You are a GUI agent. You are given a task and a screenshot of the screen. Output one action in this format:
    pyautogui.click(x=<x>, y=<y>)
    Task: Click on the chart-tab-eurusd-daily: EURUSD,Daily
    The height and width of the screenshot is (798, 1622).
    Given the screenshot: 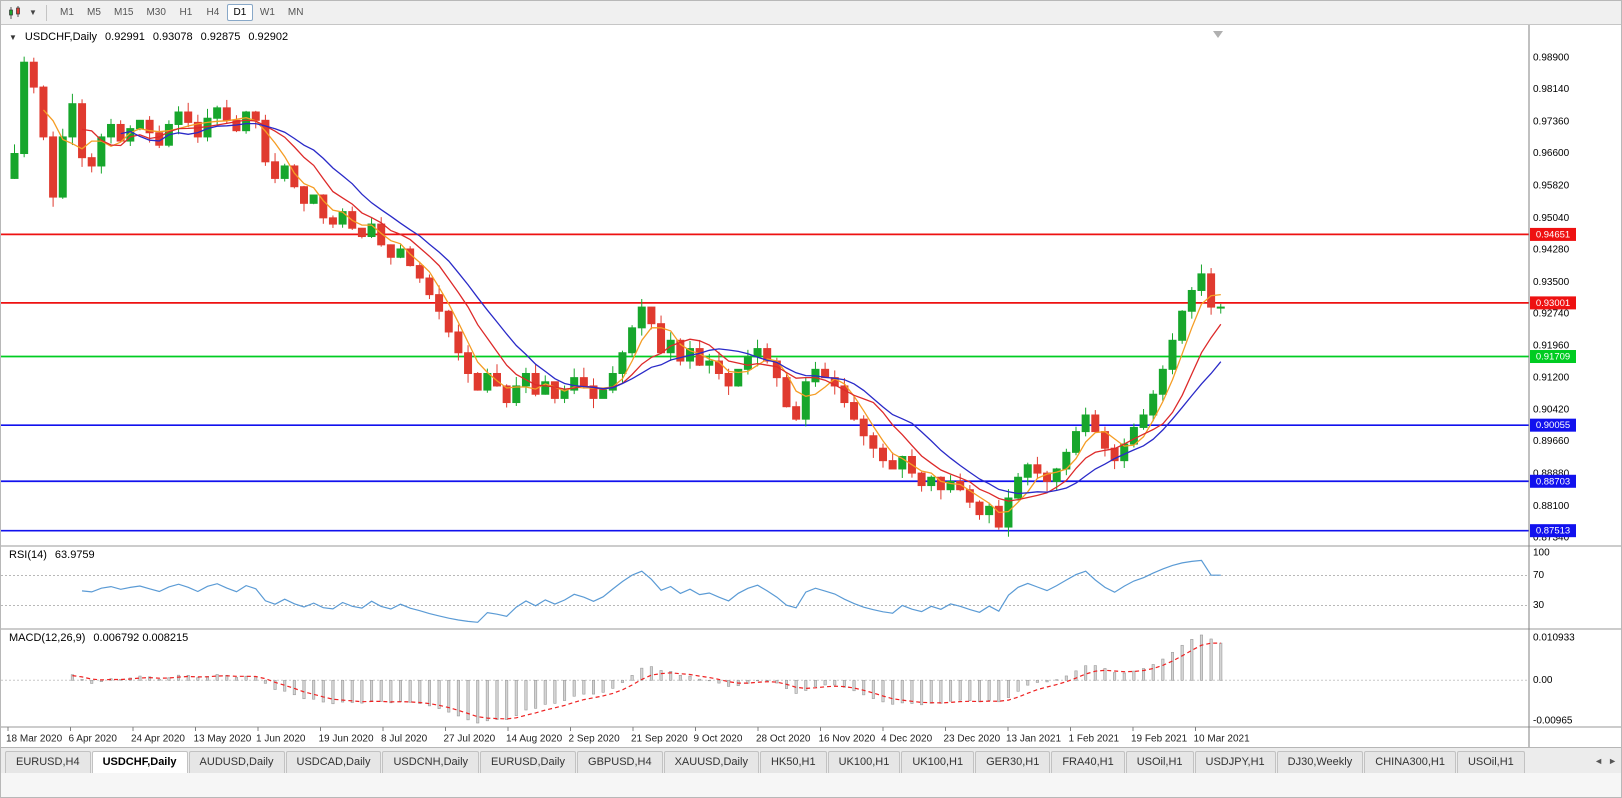 What is the action you would take?
    pyautogui.click(x=528, y=762)
    